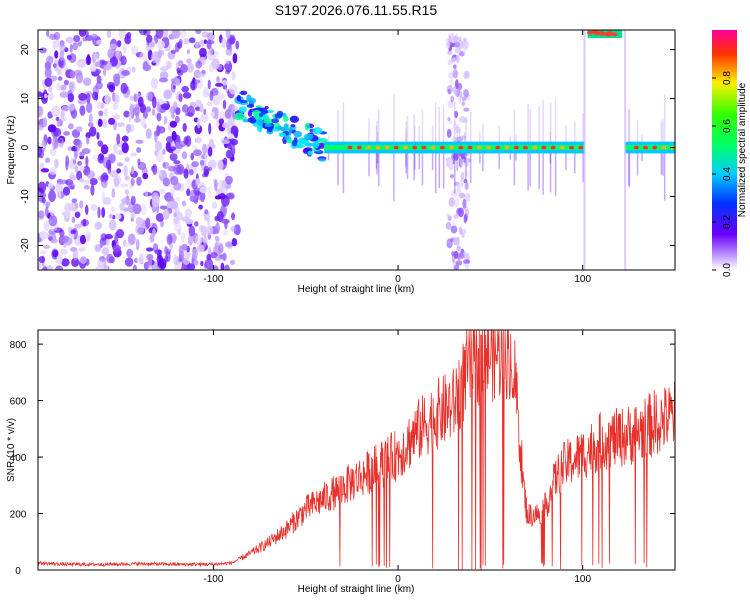  I want to click on colorbar-tick-label: 0.0, so click(727, 270).